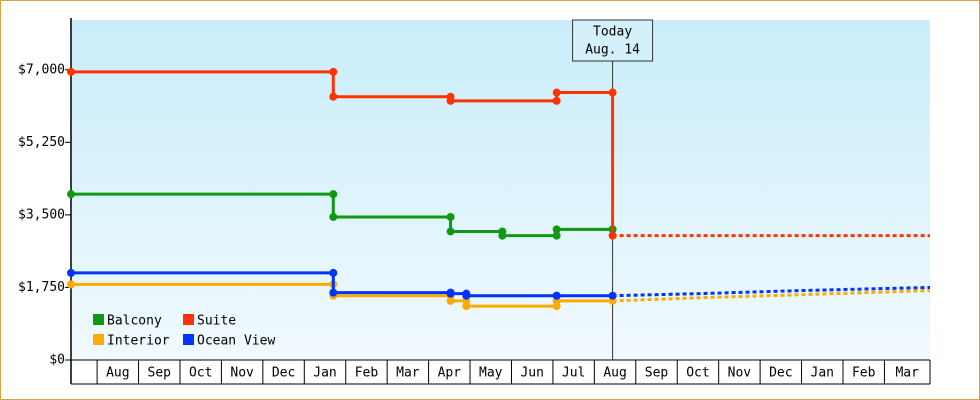 This screenshot has width=980, height=400. Describe the element at coordinates (450, 373) in the screenshot. I see `x-tick-label: Apr` at that location.